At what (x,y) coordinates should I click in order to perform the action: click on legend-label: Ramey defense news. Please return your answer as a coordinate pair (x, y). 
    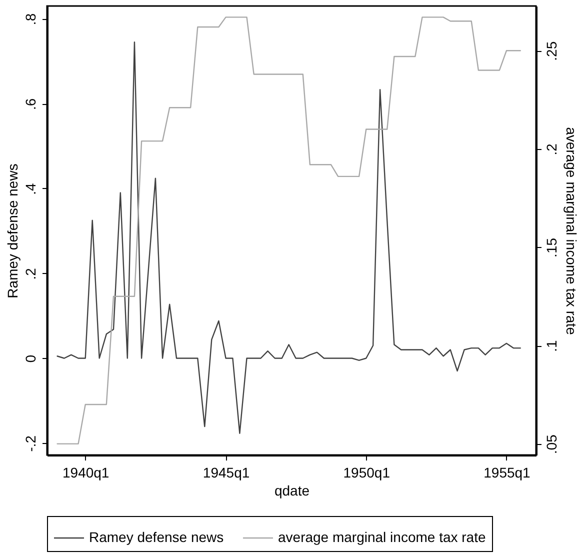
    Looking at the image, I should click on (156, 537).